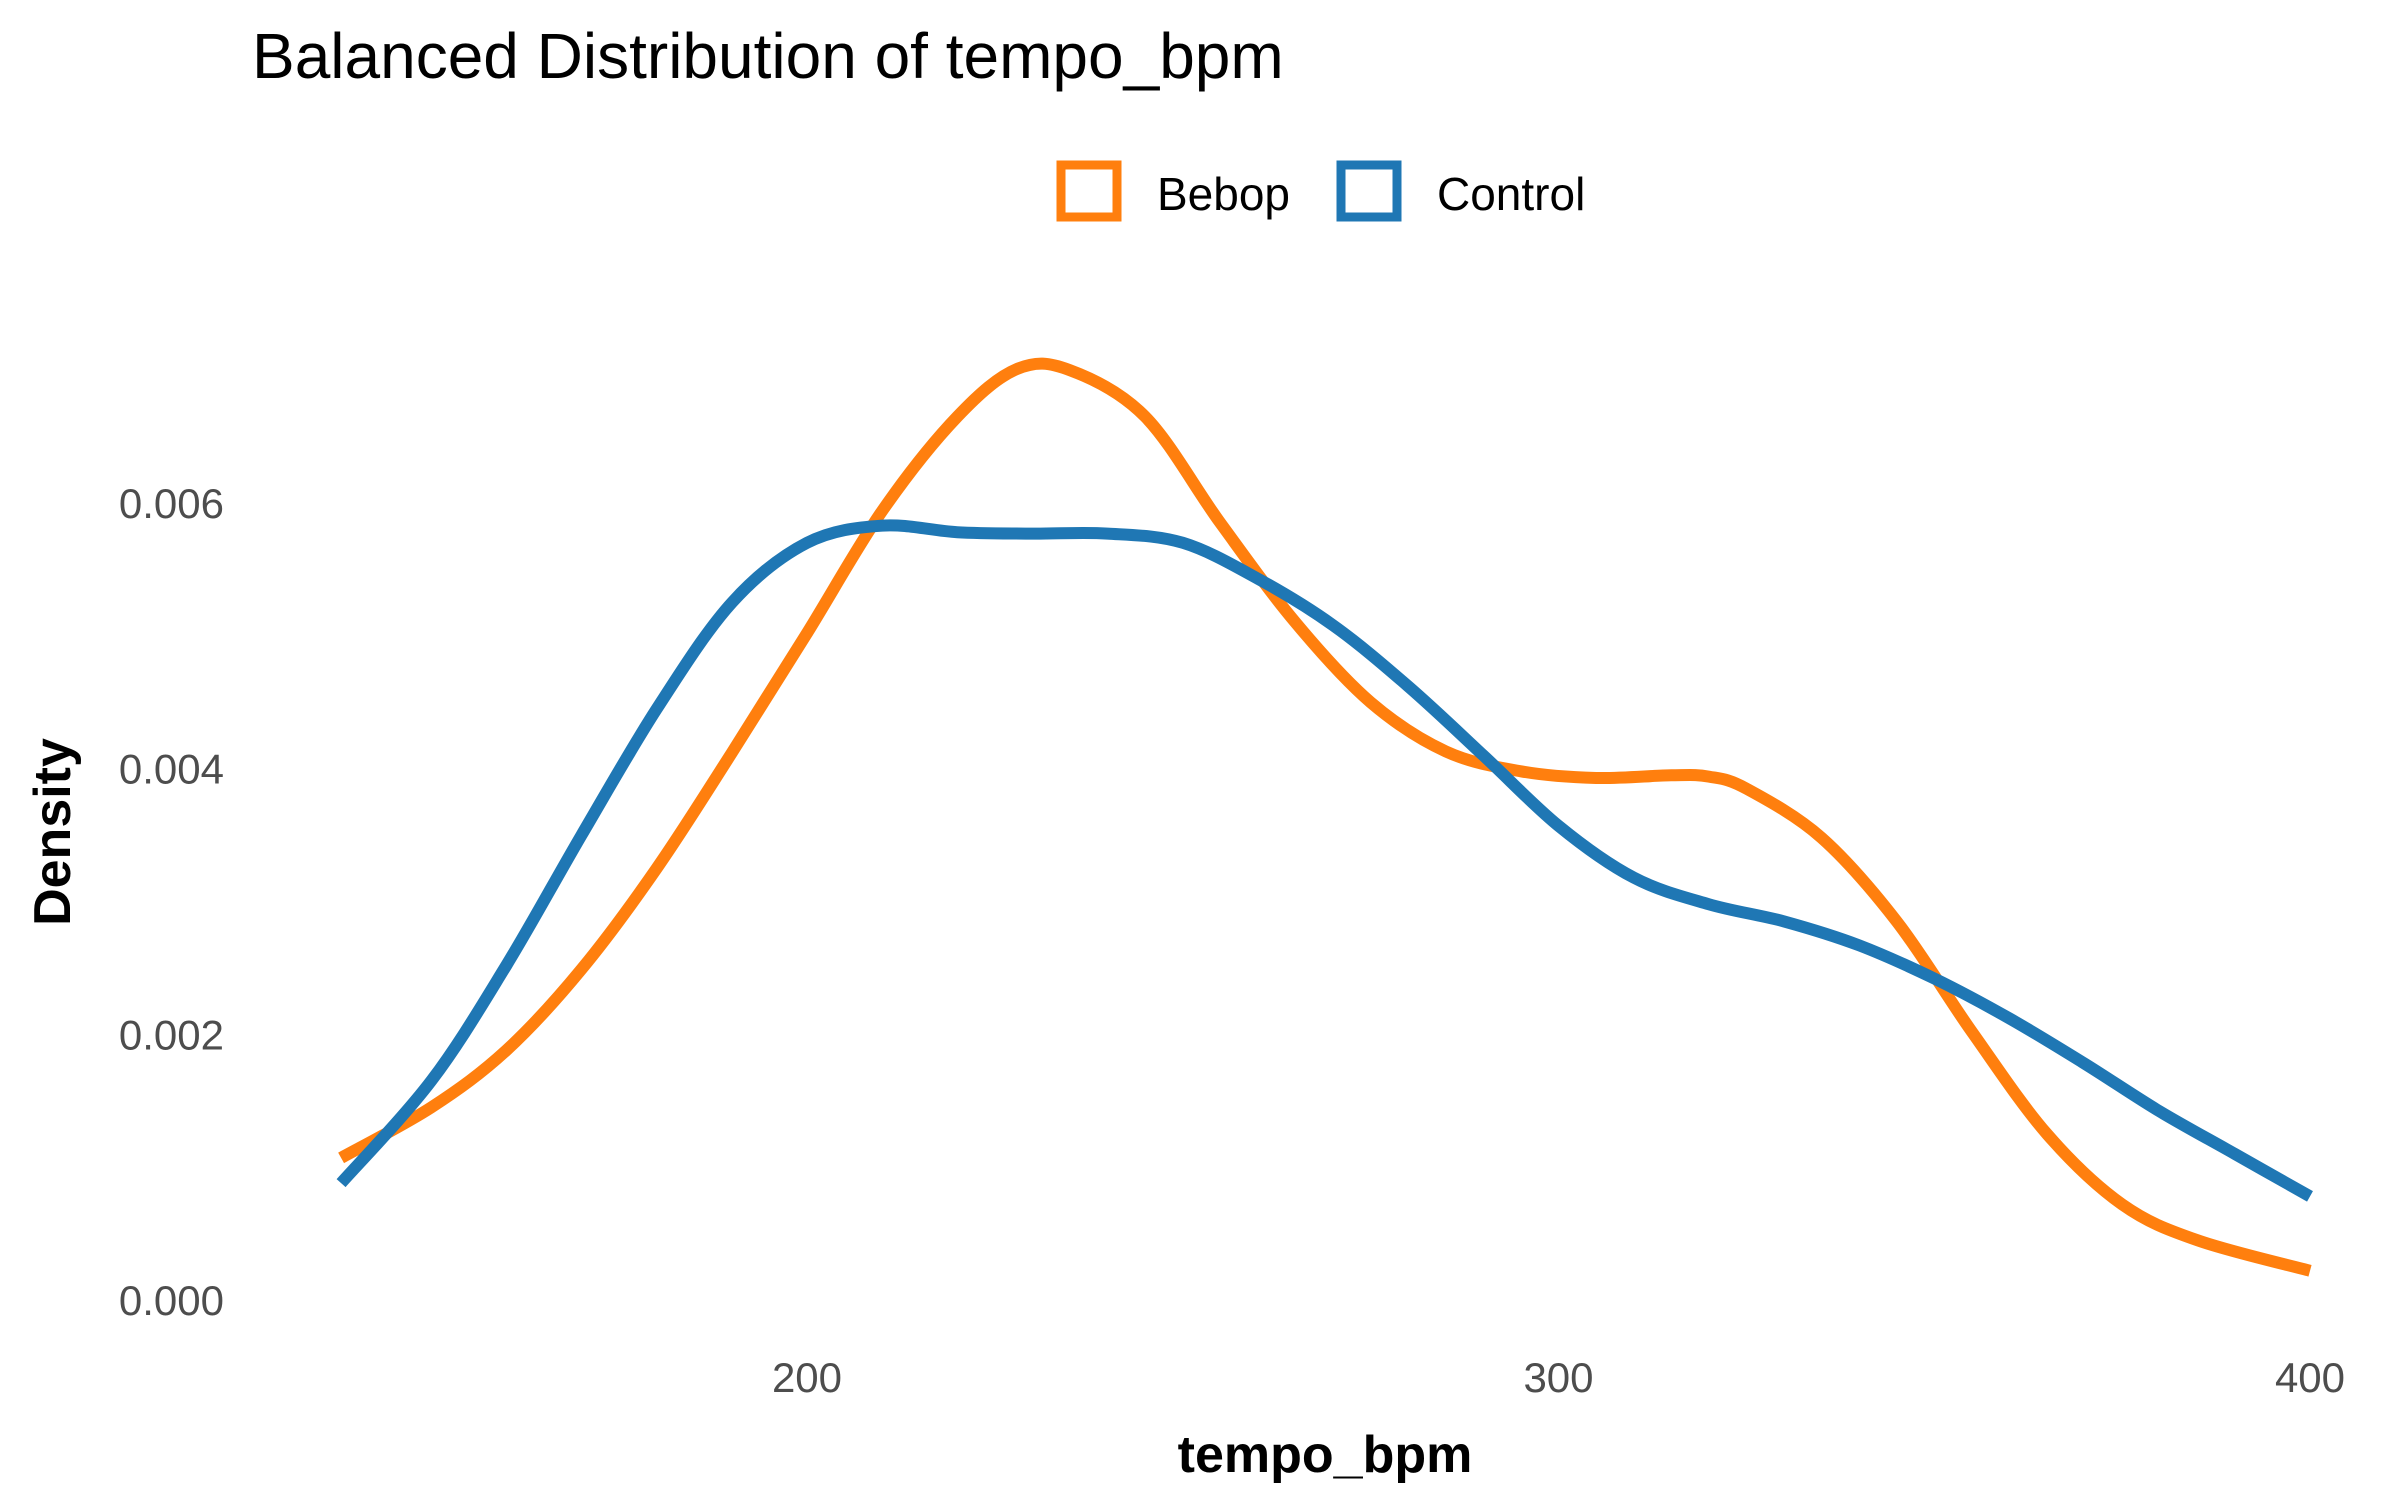  Describe the element at coordinates (171, 503) in the screenshot. I see `y-tick-label: 0.006` at that location.